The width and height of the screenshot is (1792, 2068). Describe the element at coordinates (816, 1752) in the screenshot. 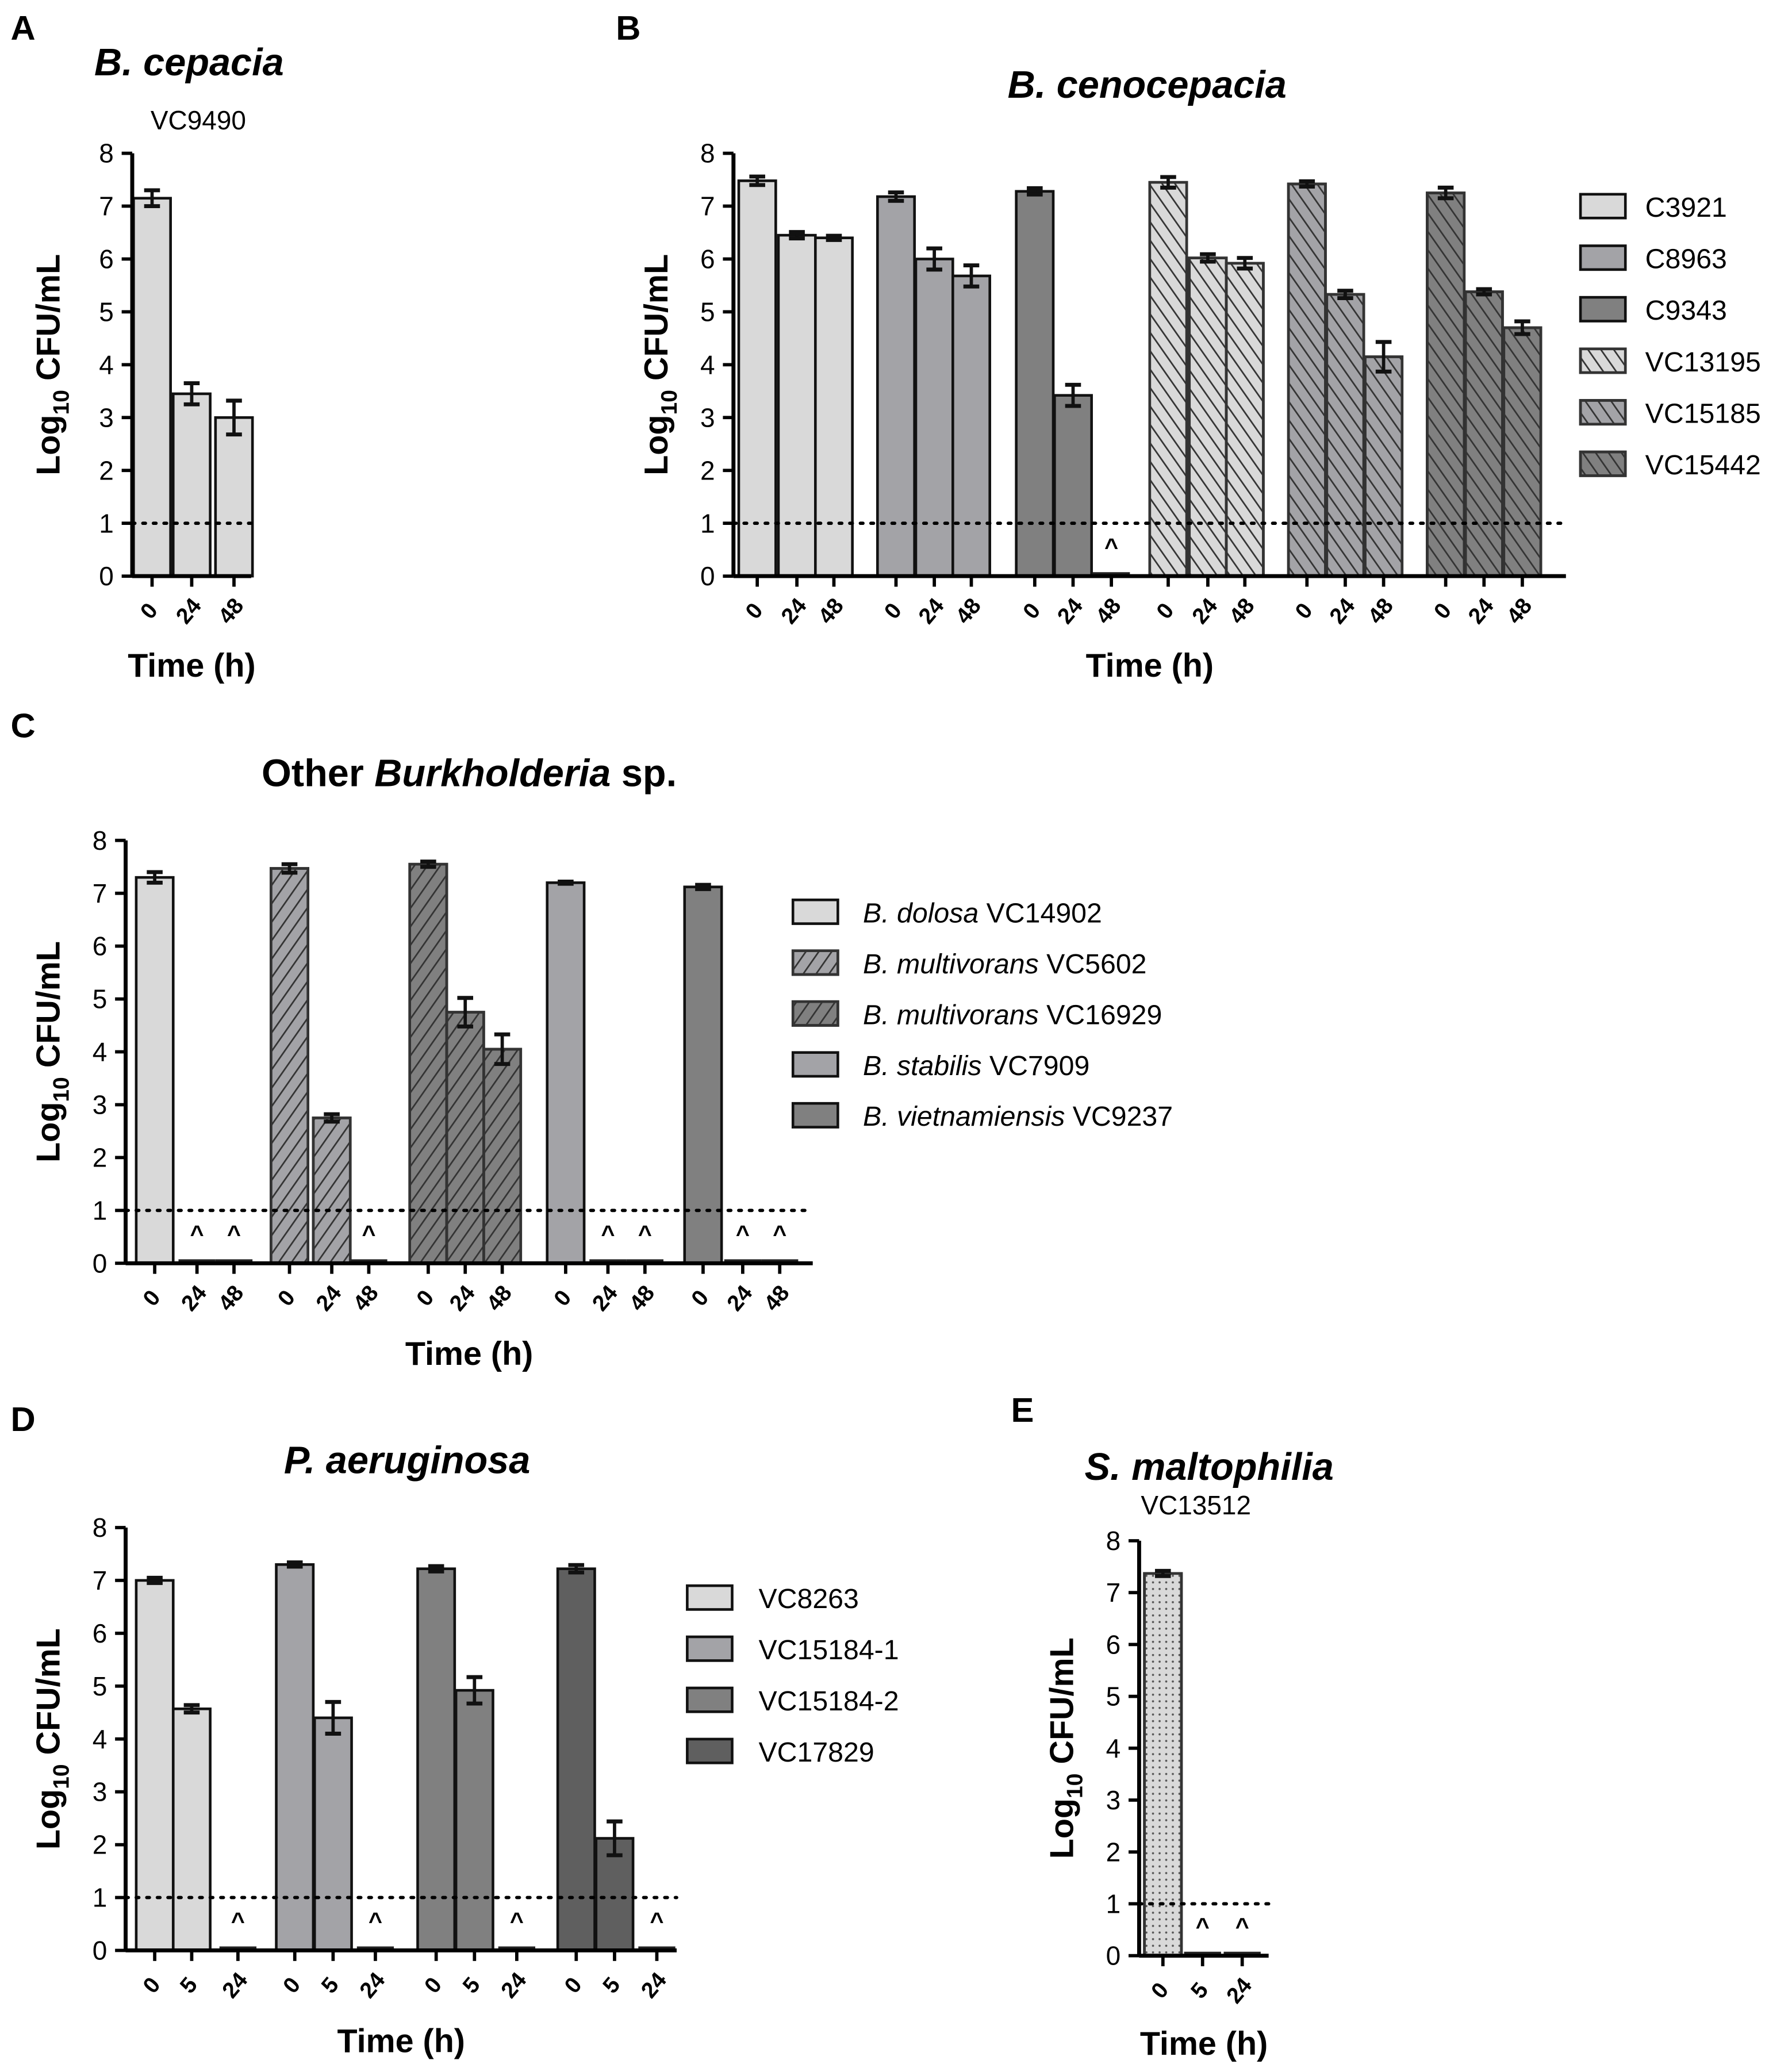

I see `text-segment: VC17829` at that location.